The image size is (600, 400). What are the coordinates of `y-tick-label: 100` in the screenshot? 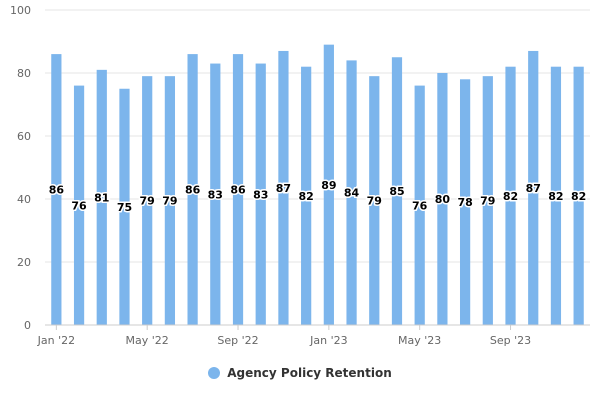 It's located at (20, 10).